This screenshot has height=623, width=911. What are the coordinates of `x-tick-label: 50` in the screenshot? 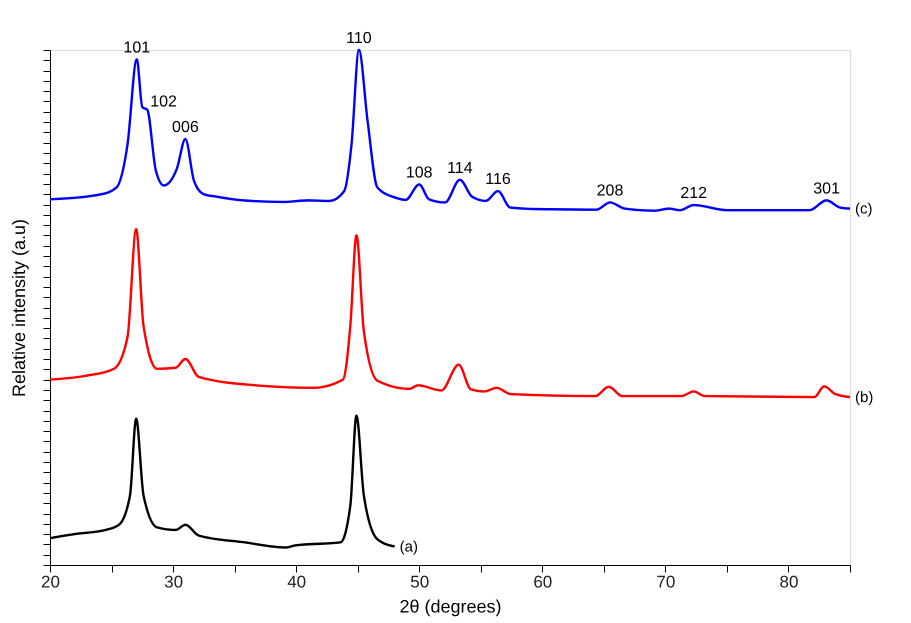 It's located at (420, 582).